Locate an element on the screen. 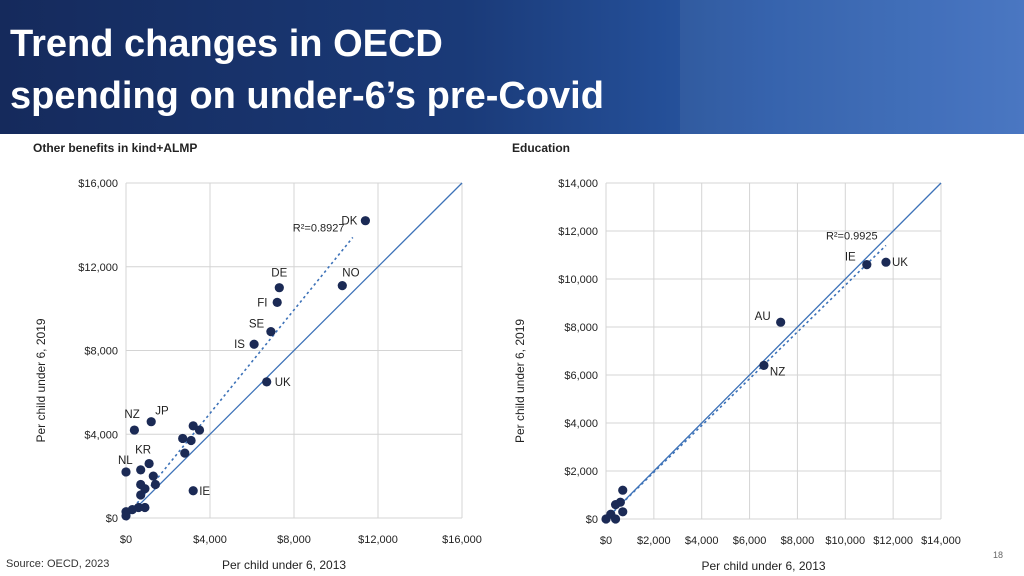  point-label: DK is located at coordinates (349, 222).